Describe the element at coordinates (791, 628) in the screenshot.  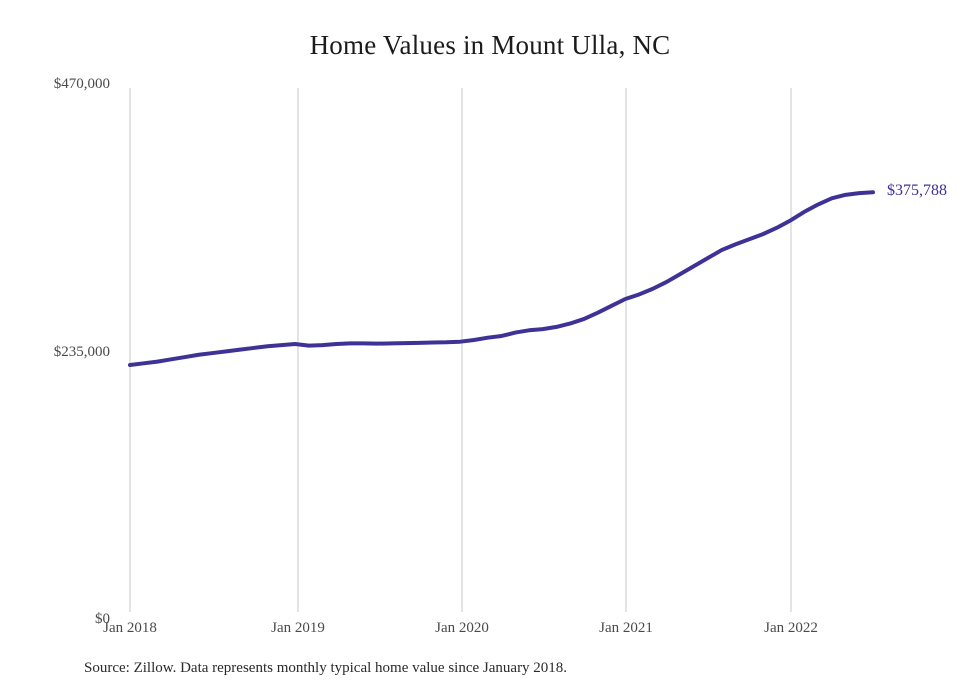
I see `x-tick-label-jan-2022: Jan 2022` at that location.